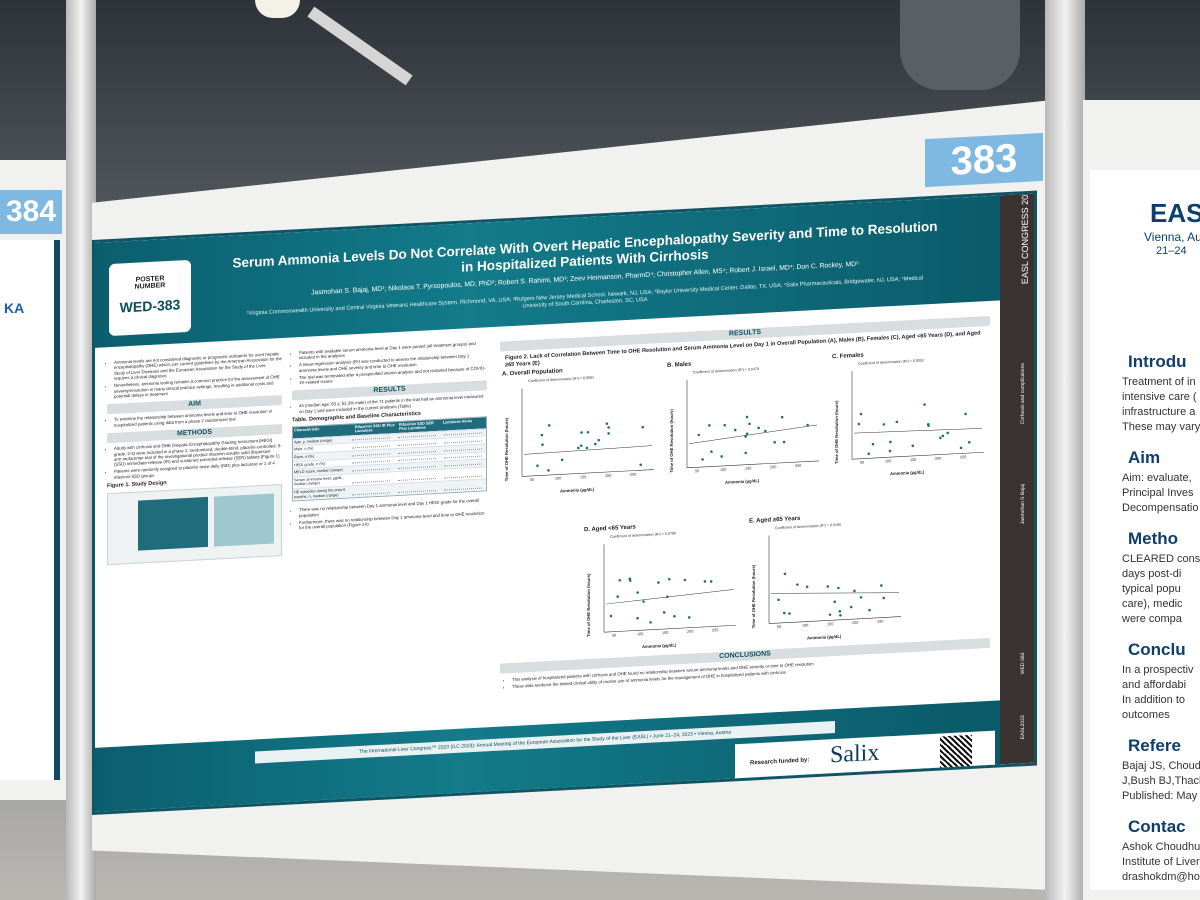  I want to click on design-box, so click(244, 519).